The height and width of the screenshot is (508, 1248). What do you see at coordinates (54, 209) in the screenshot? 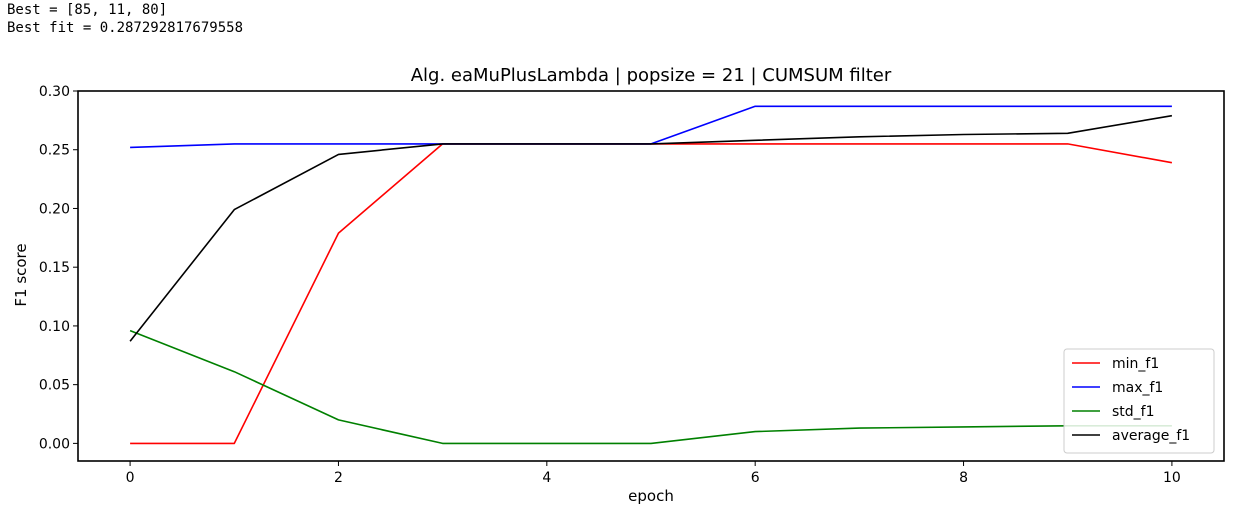
I see `y-tick-label: 0.20` at bounding box center [54, 209].